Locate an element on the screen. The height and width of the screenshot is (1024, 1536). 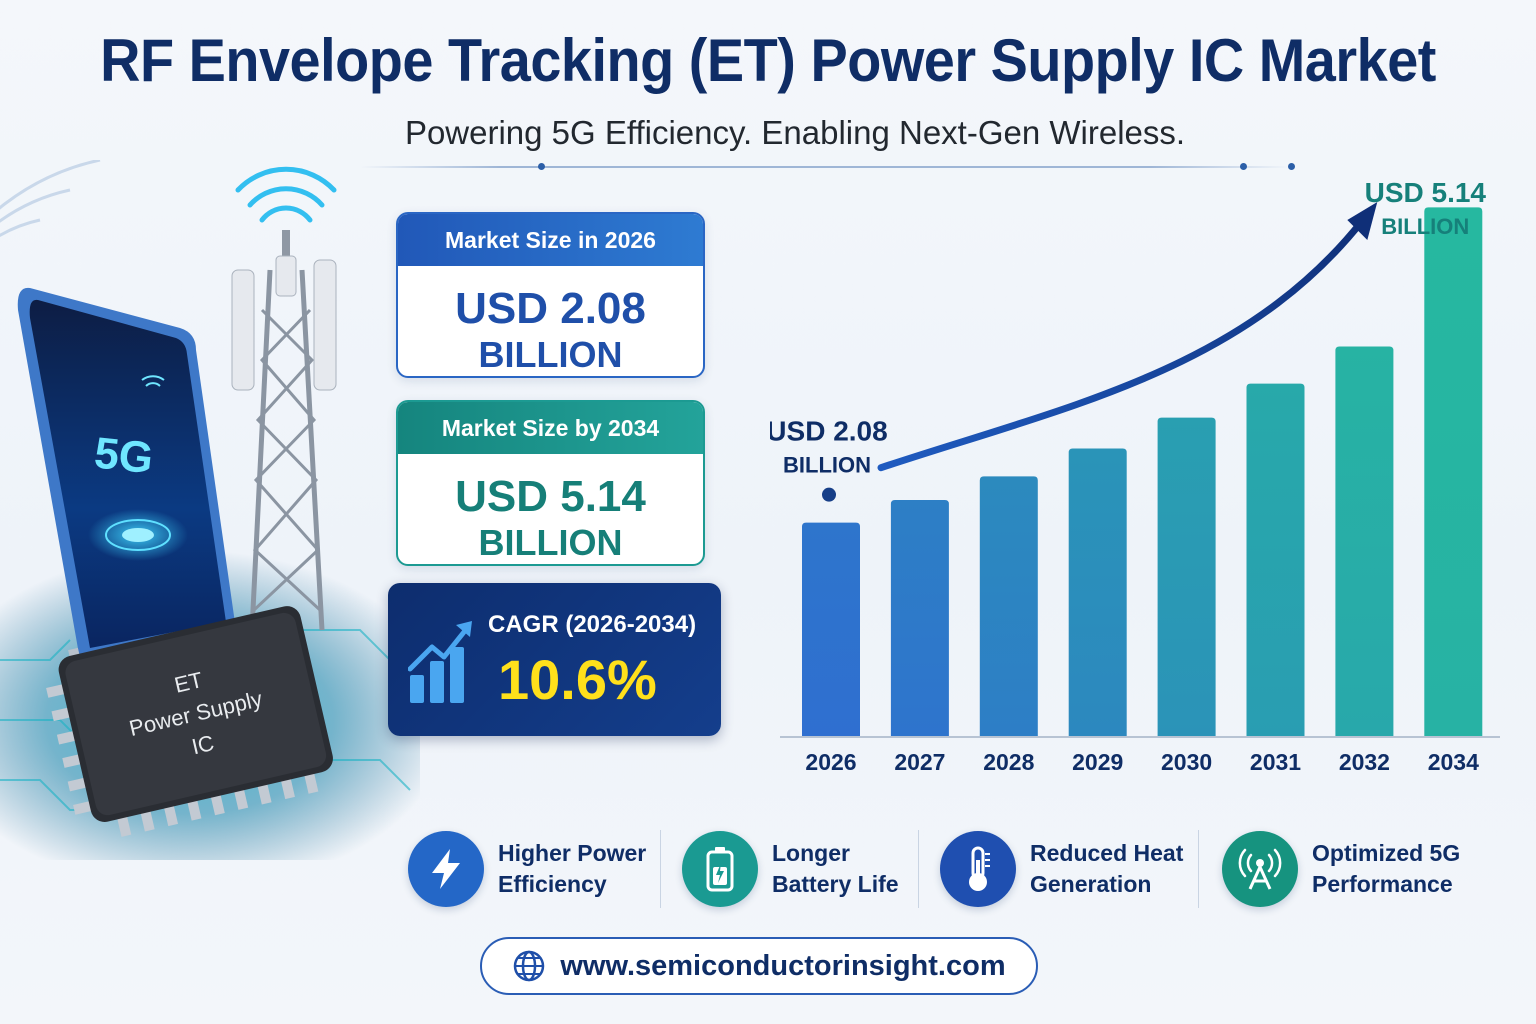
battery-icon is located at coordinates (720, 869).